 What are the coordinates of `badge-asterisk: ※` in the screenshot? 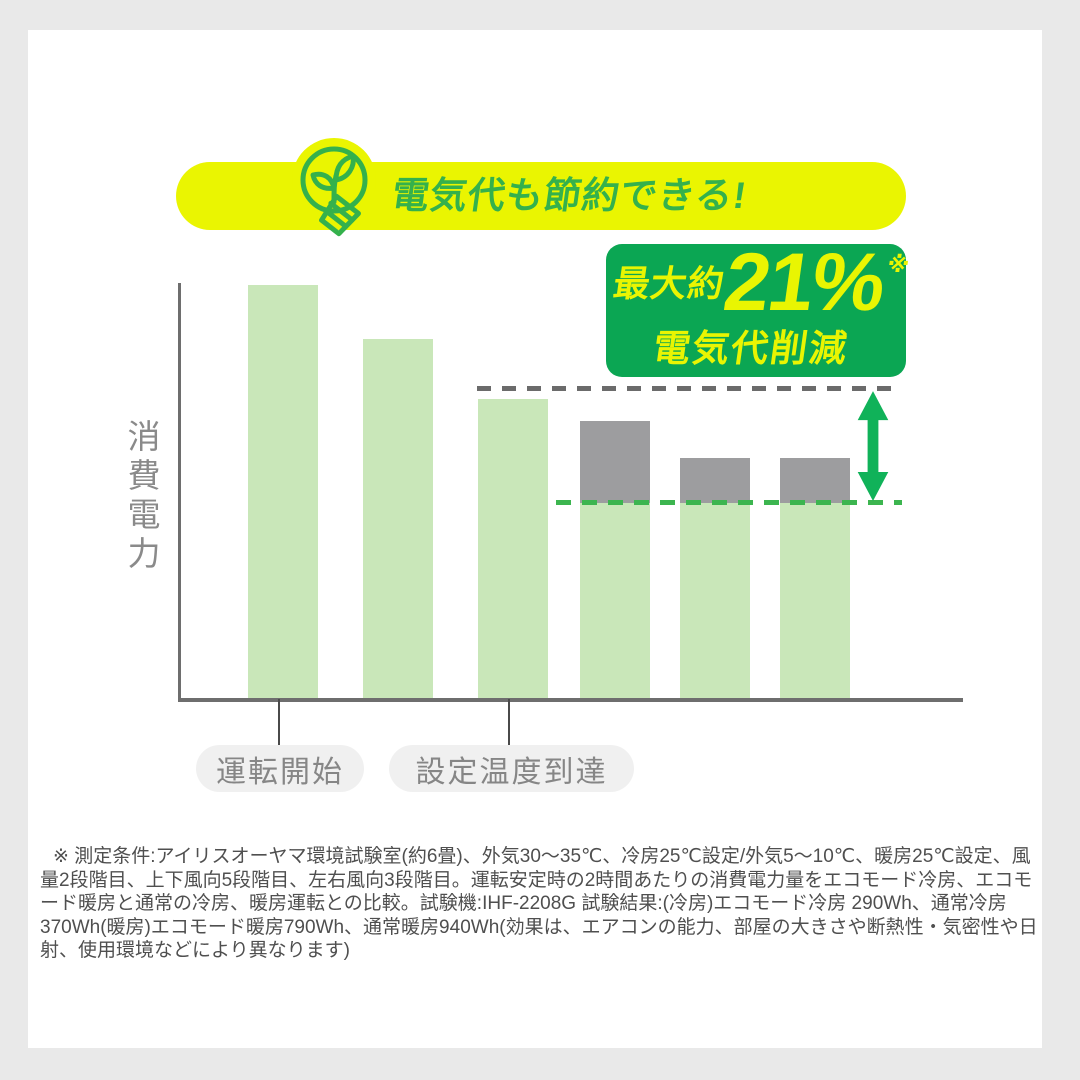 It's located at (898, 265).